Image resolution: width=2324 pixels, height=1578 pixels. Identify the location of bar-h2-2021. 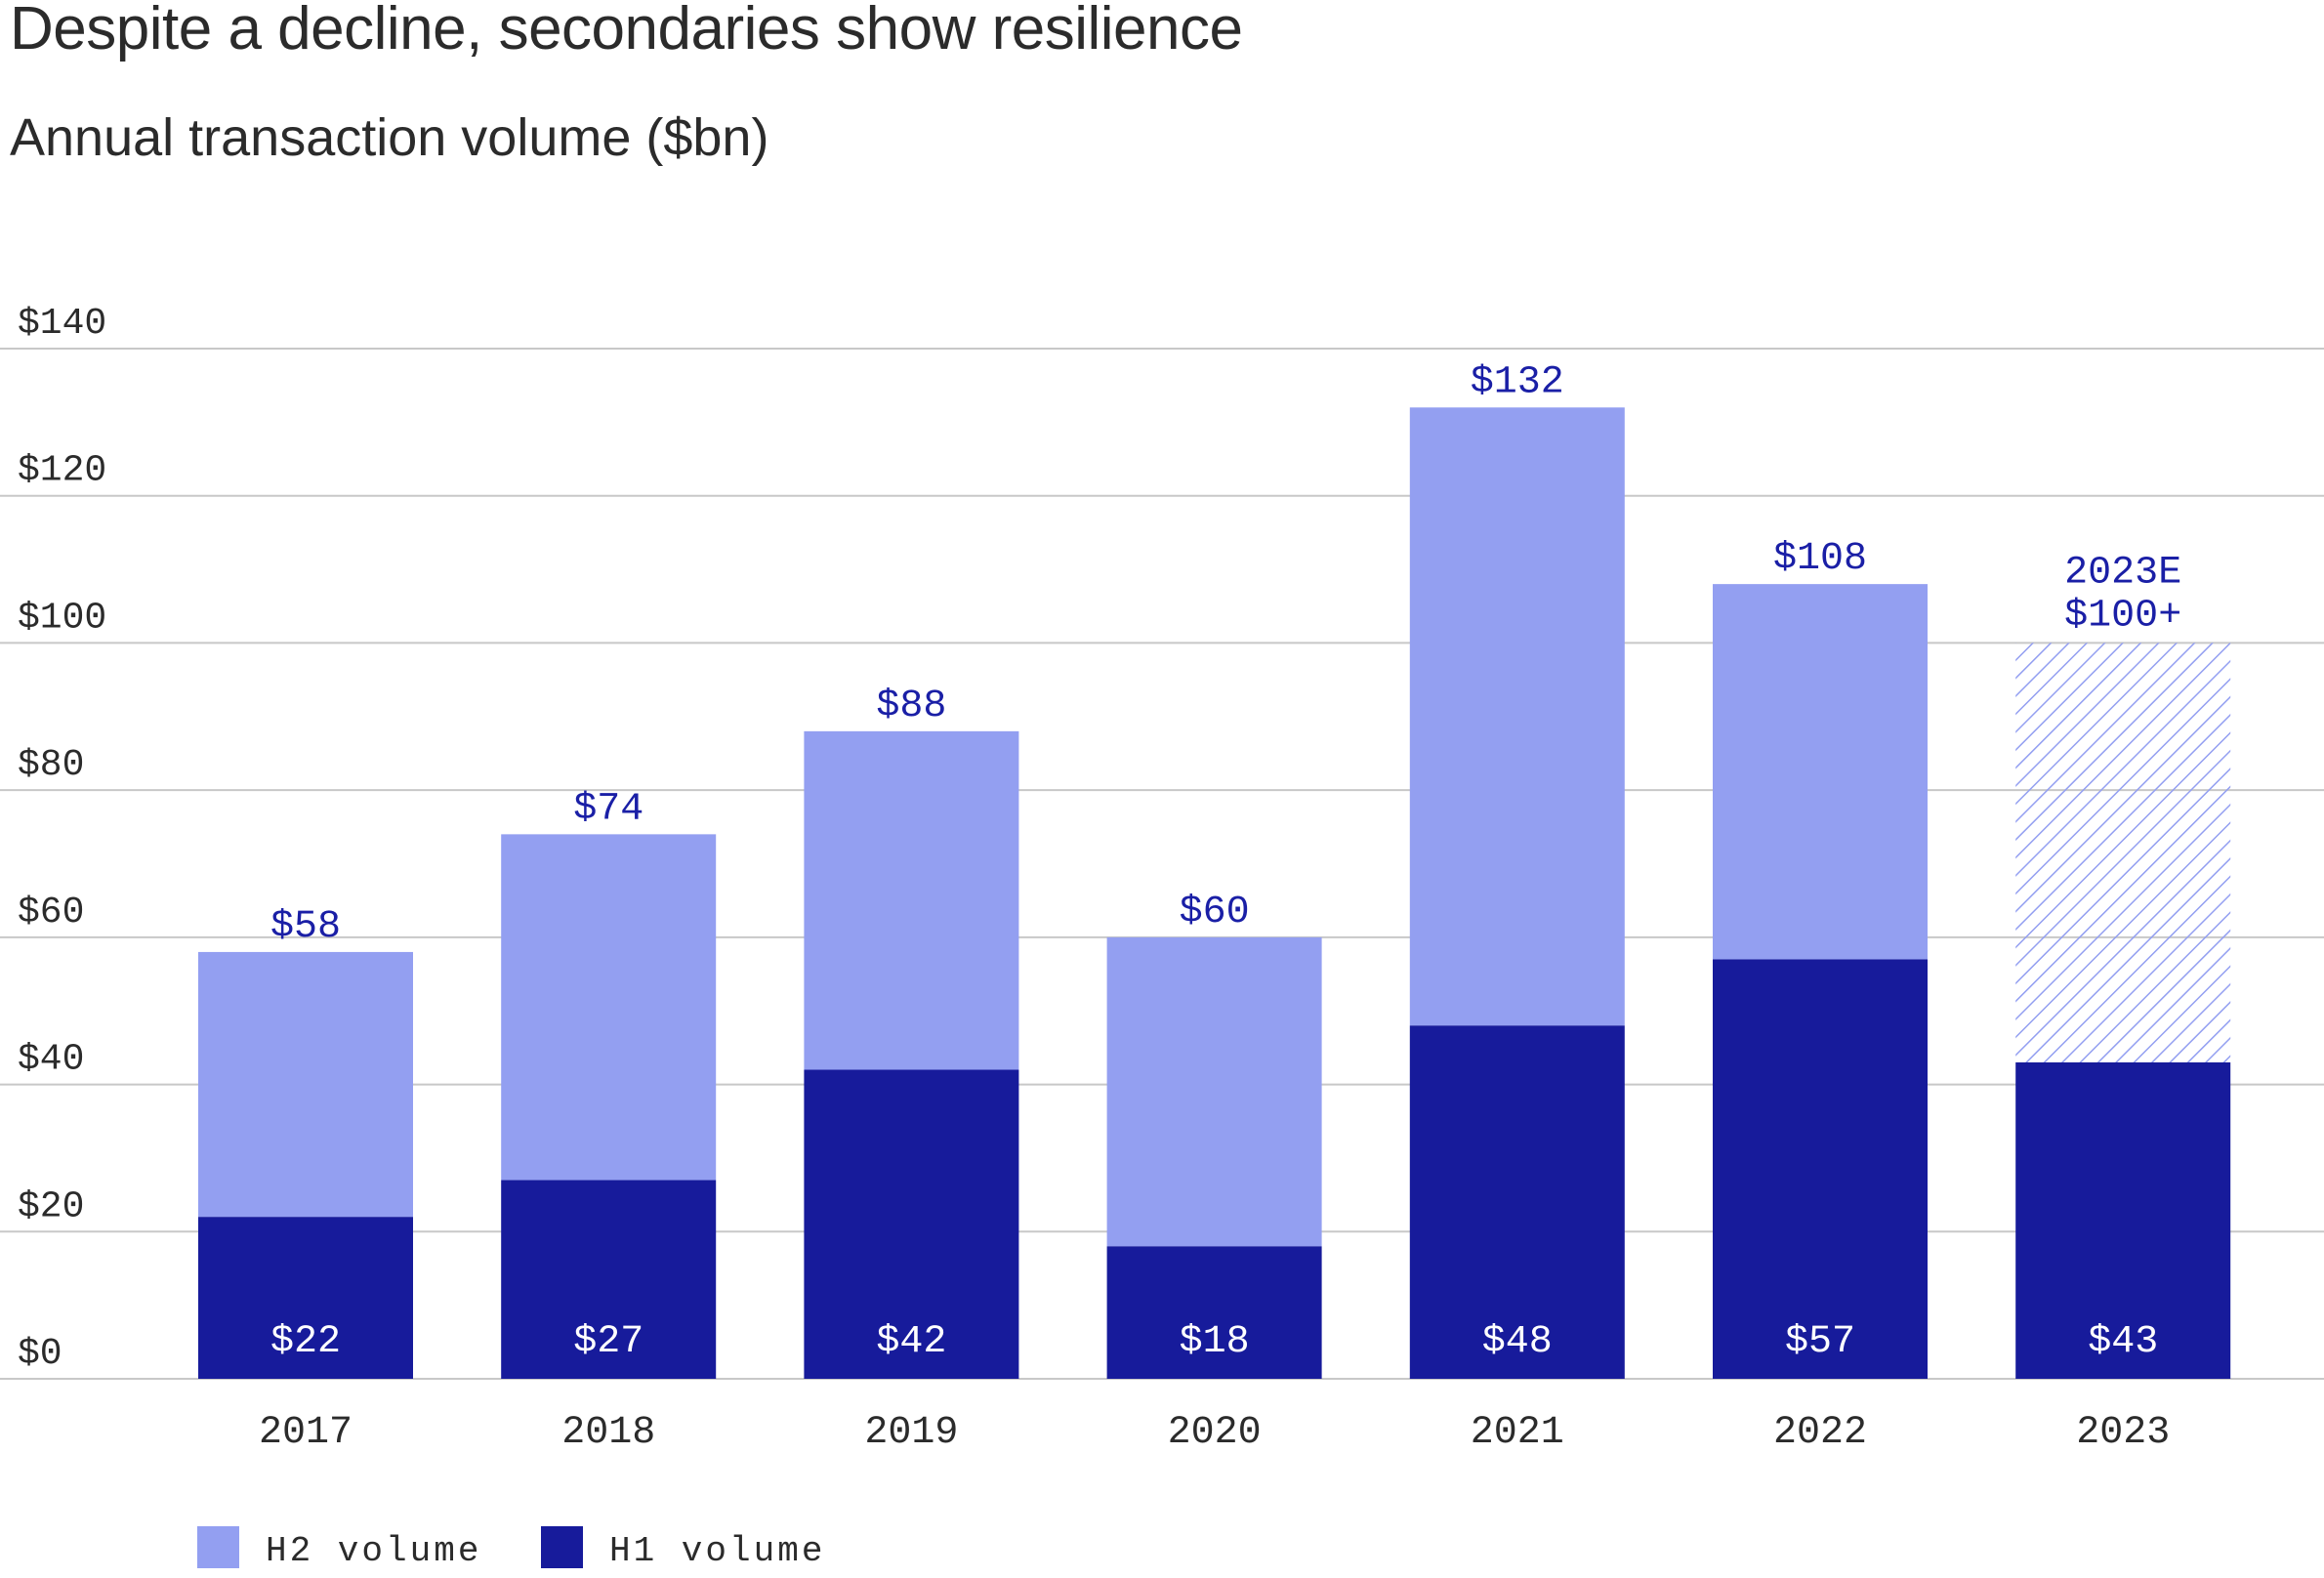
(1517, 716).